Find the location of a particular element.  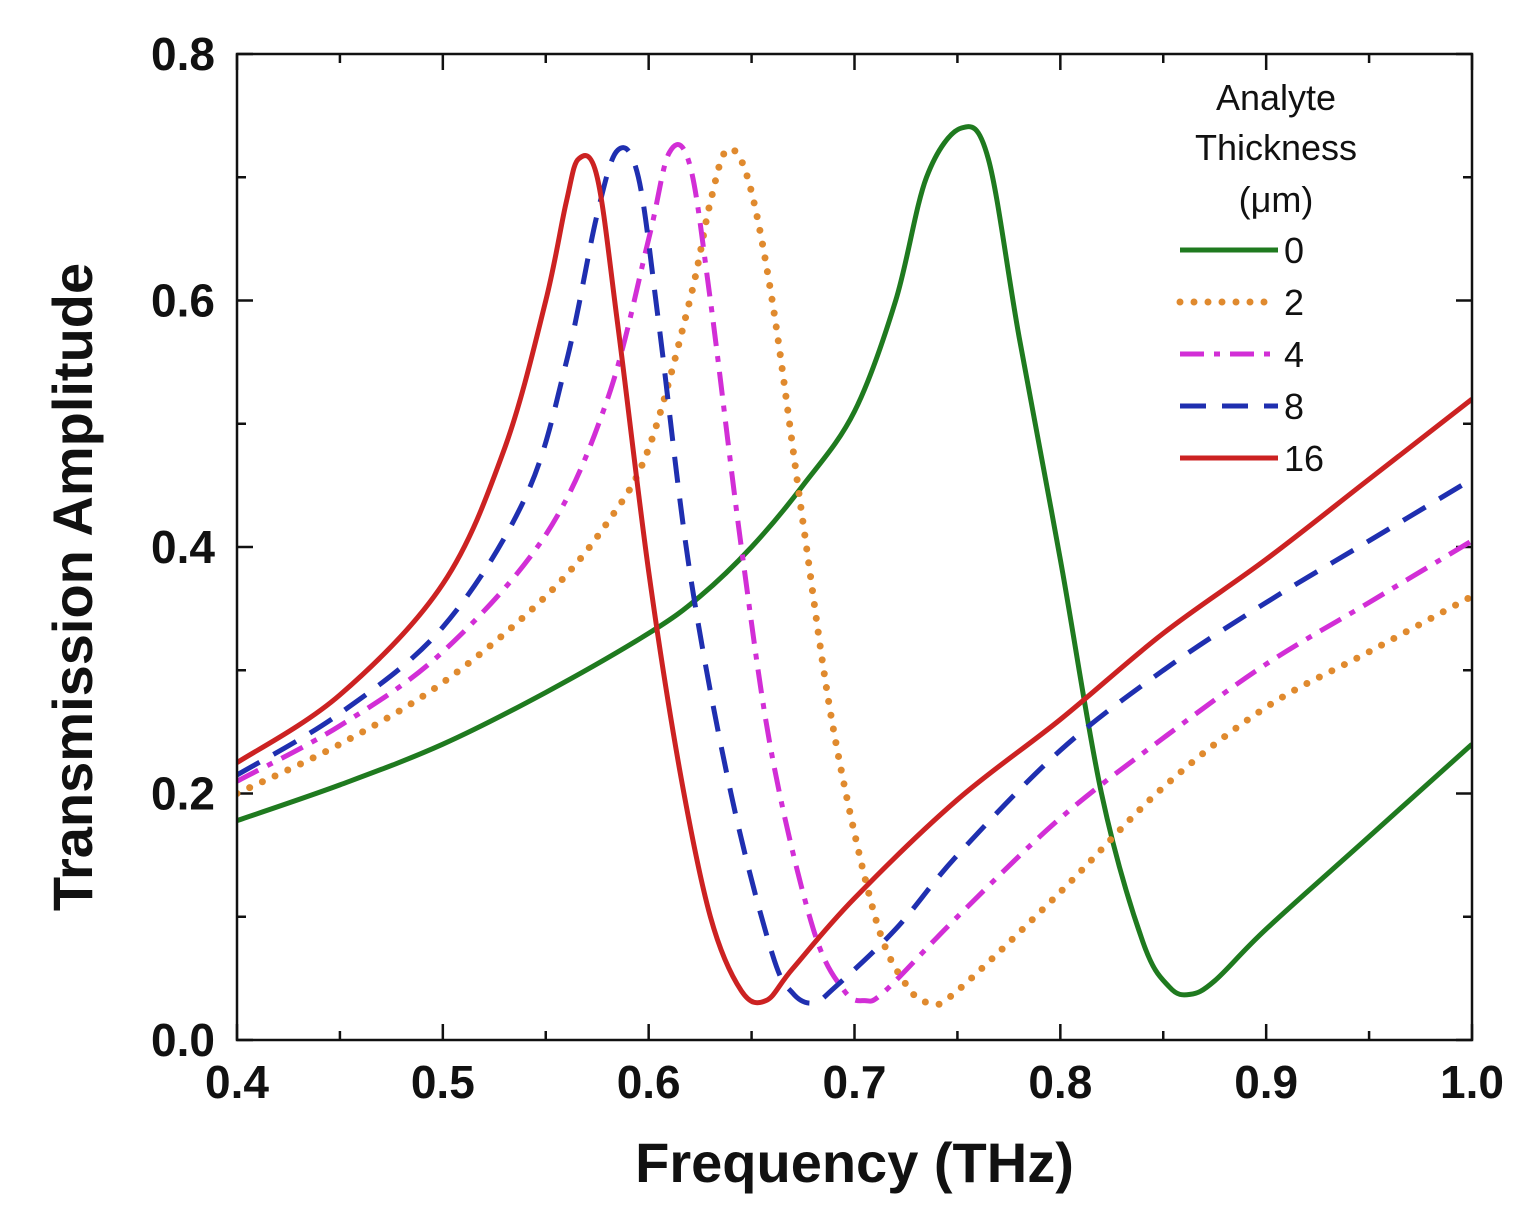

x-axis-title: Frequency (THz) is located at coordinates (854, 1162).